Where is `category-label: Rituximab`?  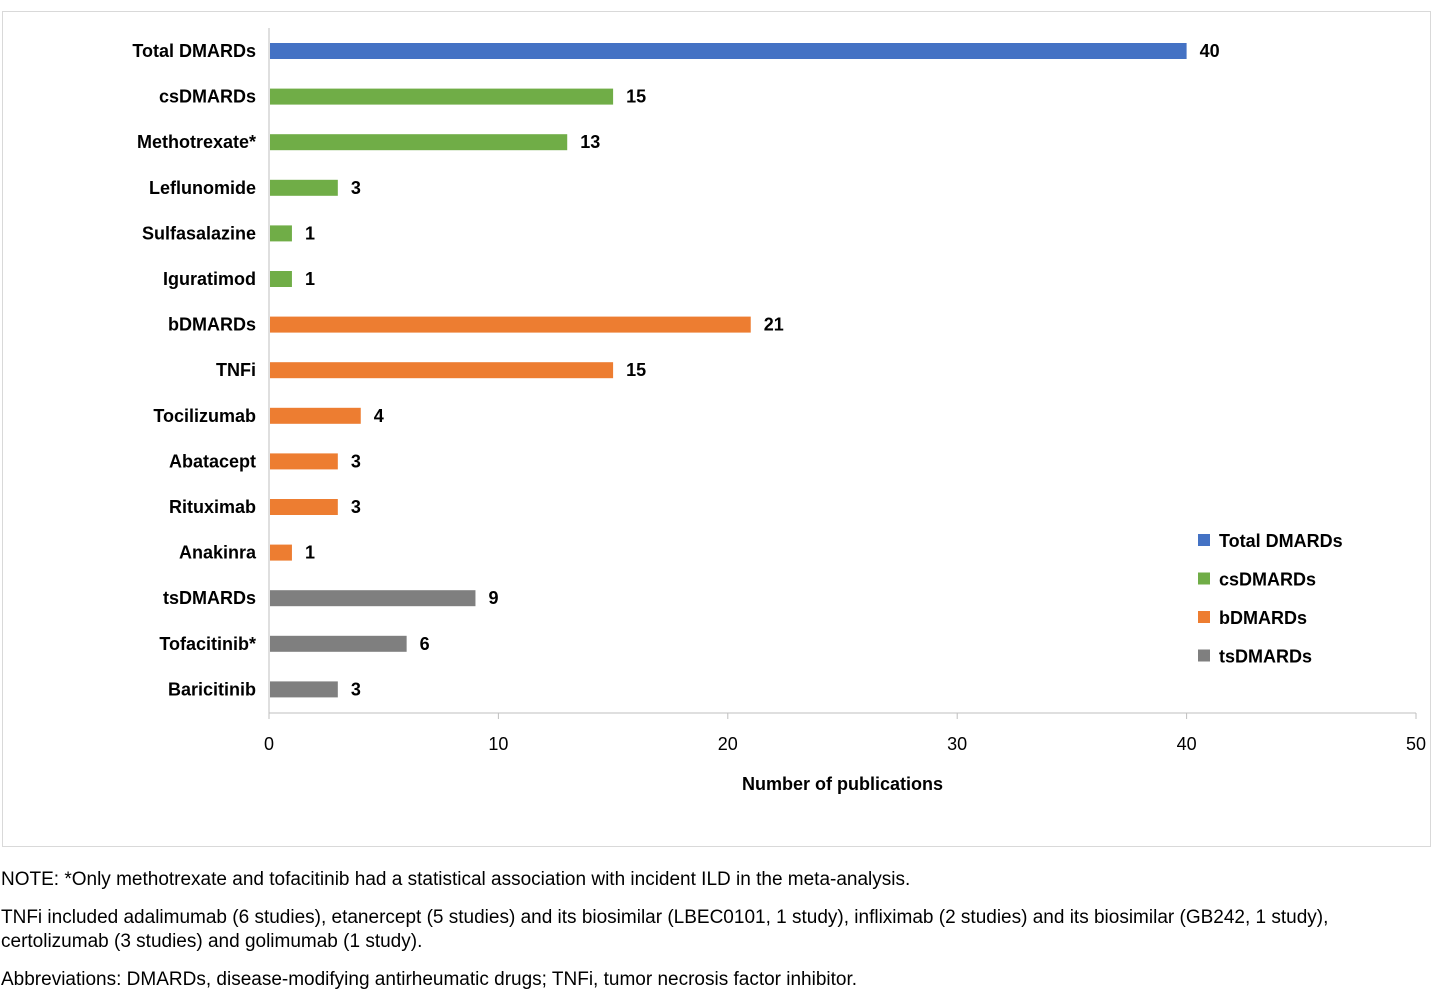 category-label: Rituximab is located at coordinates (212, 507).